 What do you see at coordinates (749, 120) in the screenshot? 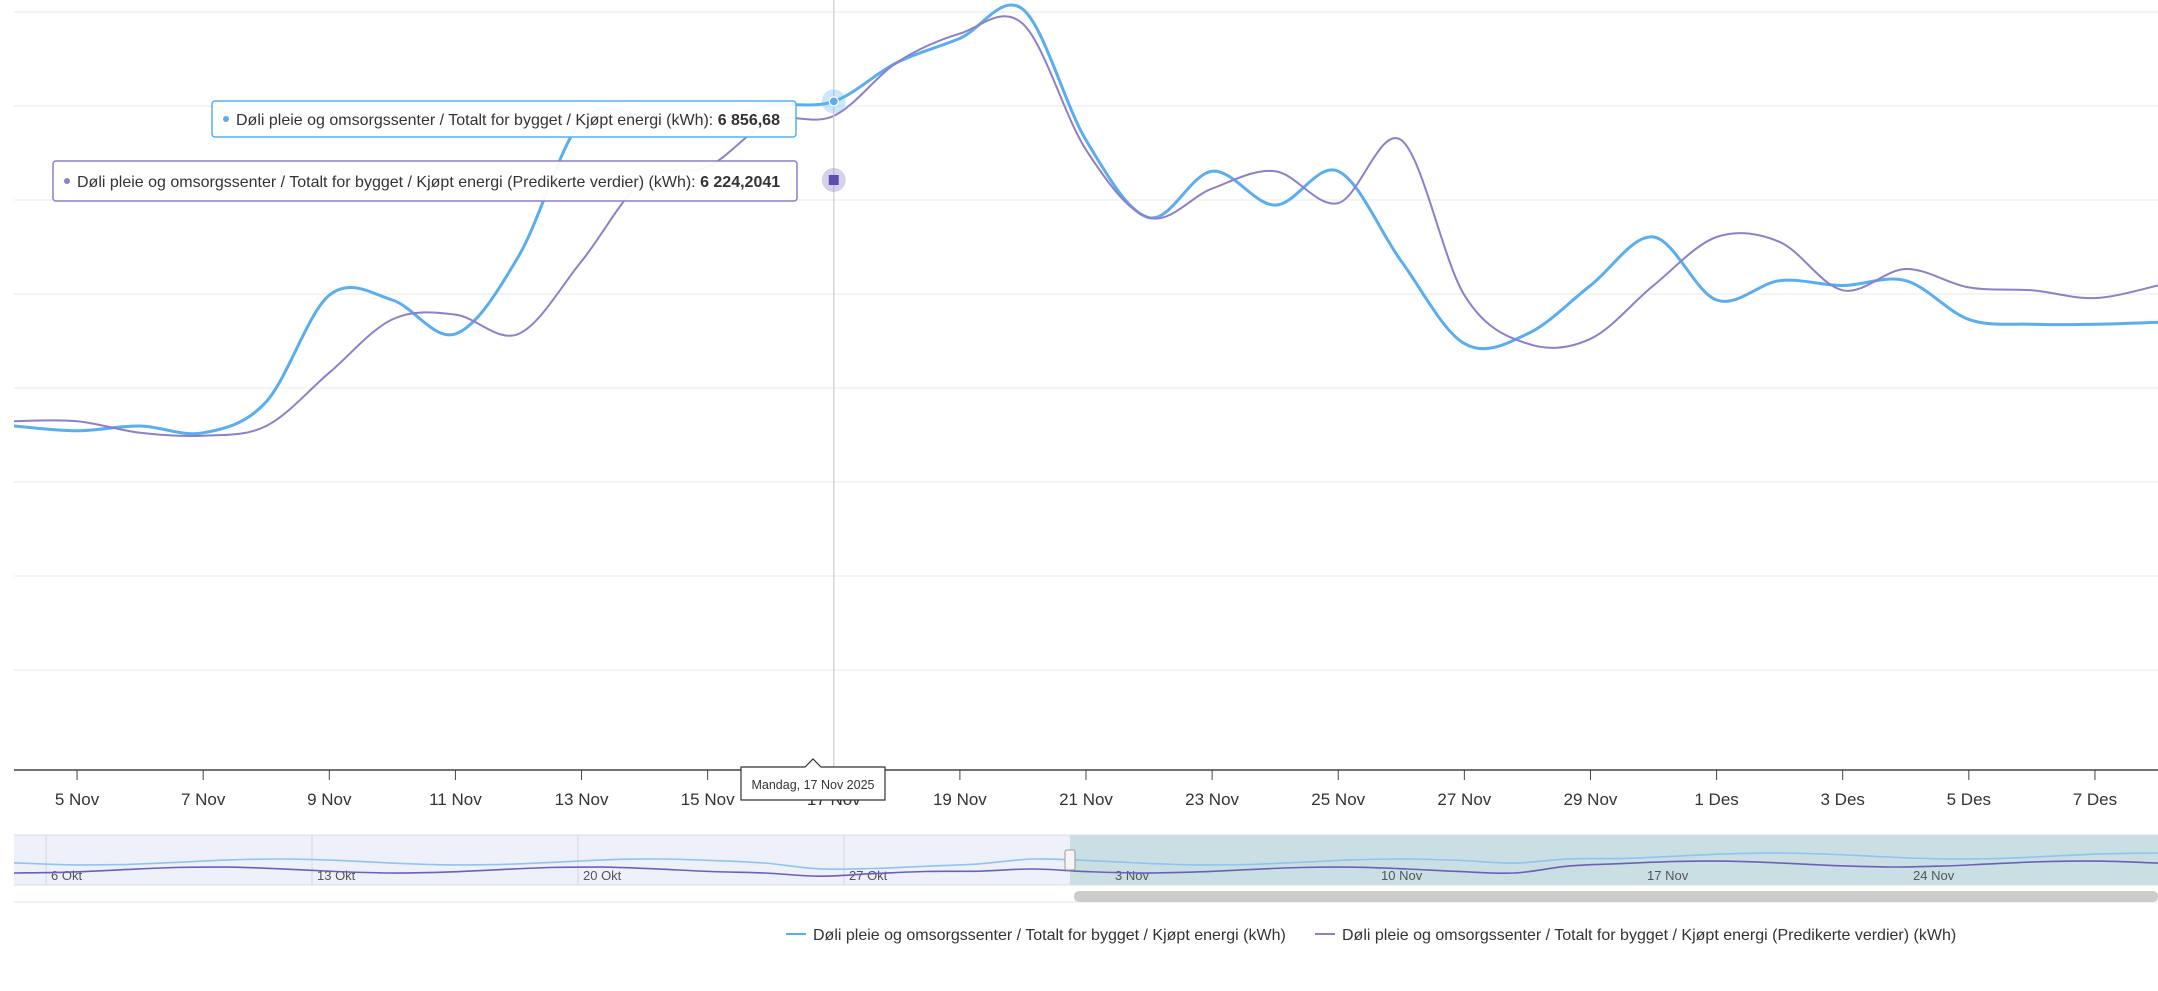
I see `tooltip-series-value: 6 856,68` at bounding box center [749, 120].